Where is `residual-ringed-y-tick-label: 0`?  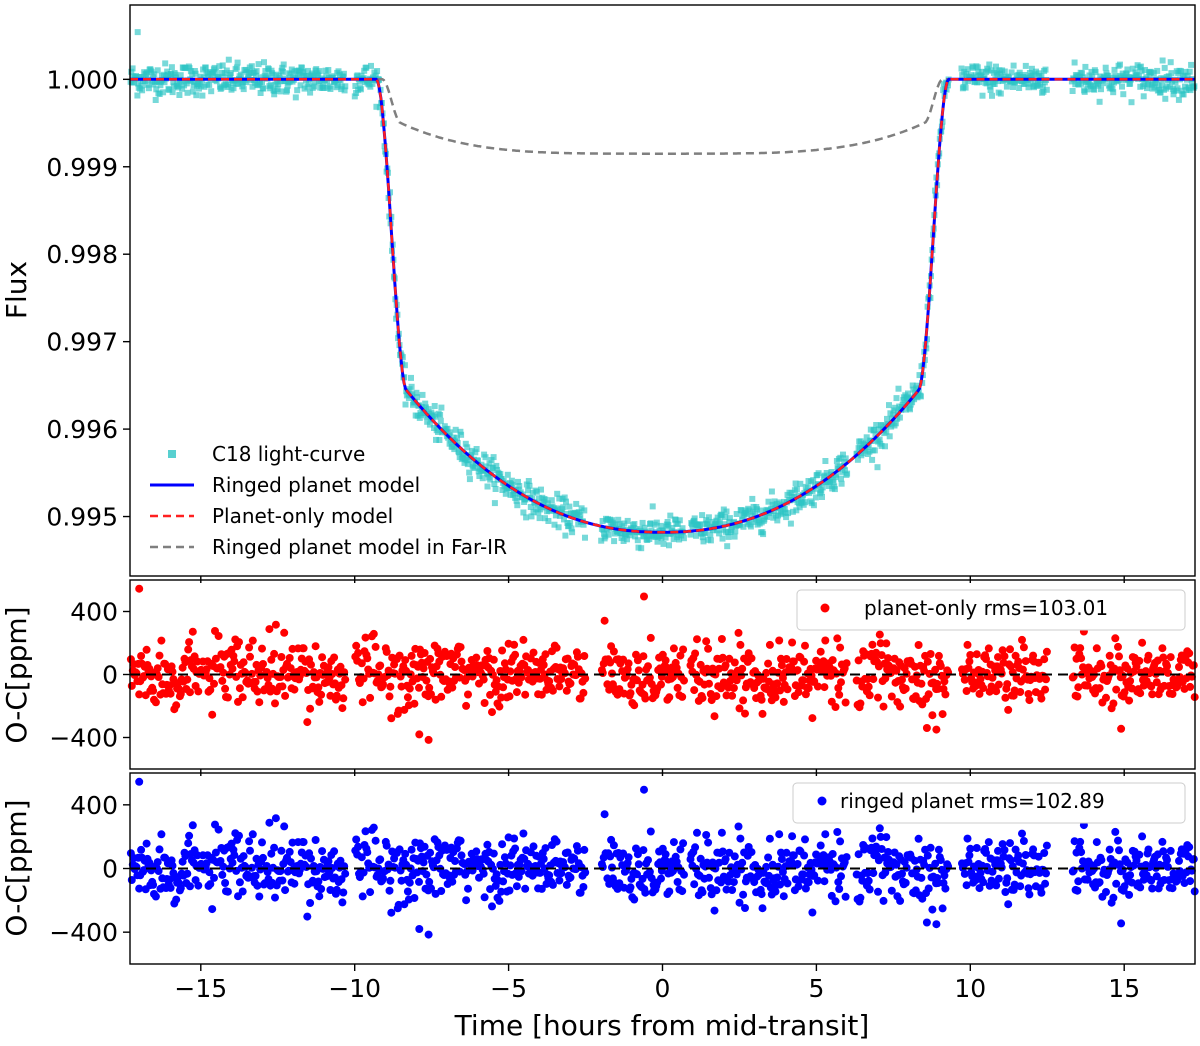
residual-ringed-y-tick-label: 0 is located at coordinates (110, 869).